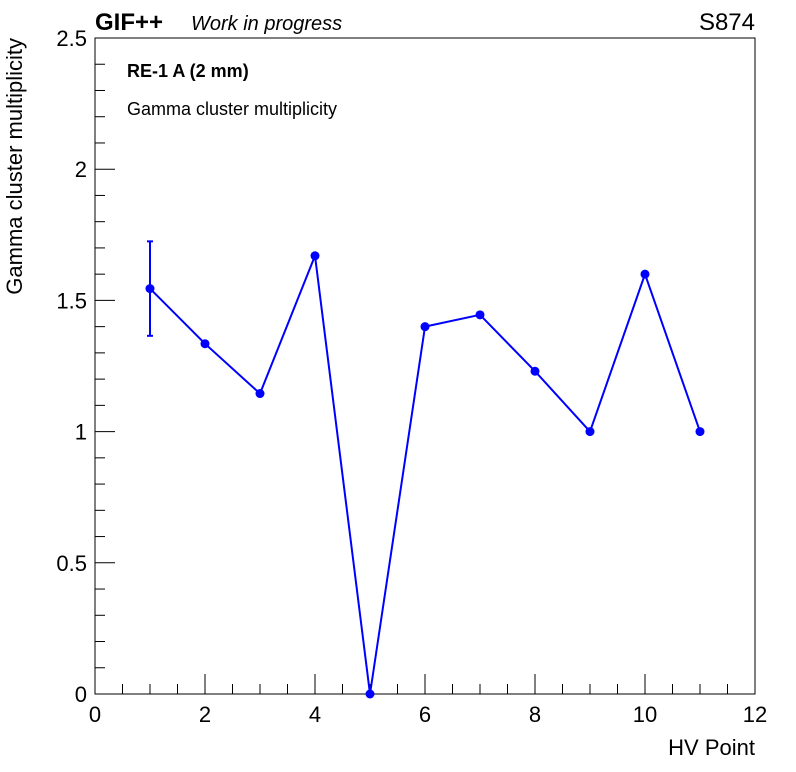 The width and height of the screenshot is (796, 772). I want to click on y-axis-title: Gamma cluster multiplicity, so click(14, 166).